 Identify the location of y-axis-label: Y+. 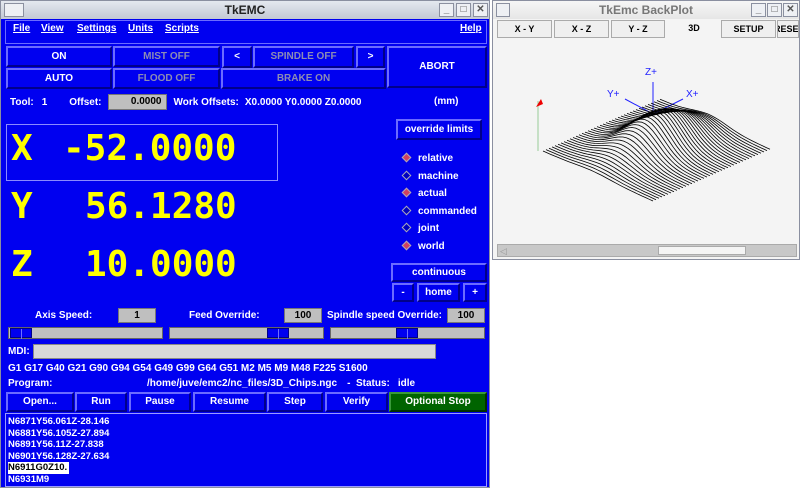
(613, 94).